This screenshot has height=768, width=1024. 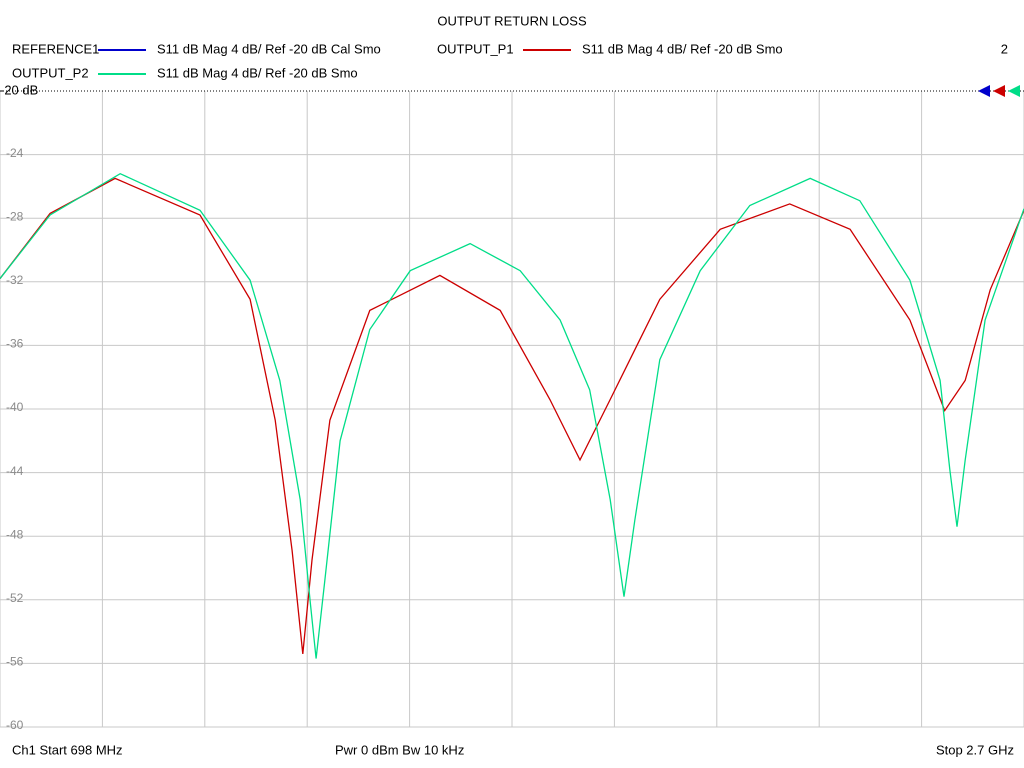 I want to click on legend-name: OUTPUT_P2, so click(x=50, y=72).